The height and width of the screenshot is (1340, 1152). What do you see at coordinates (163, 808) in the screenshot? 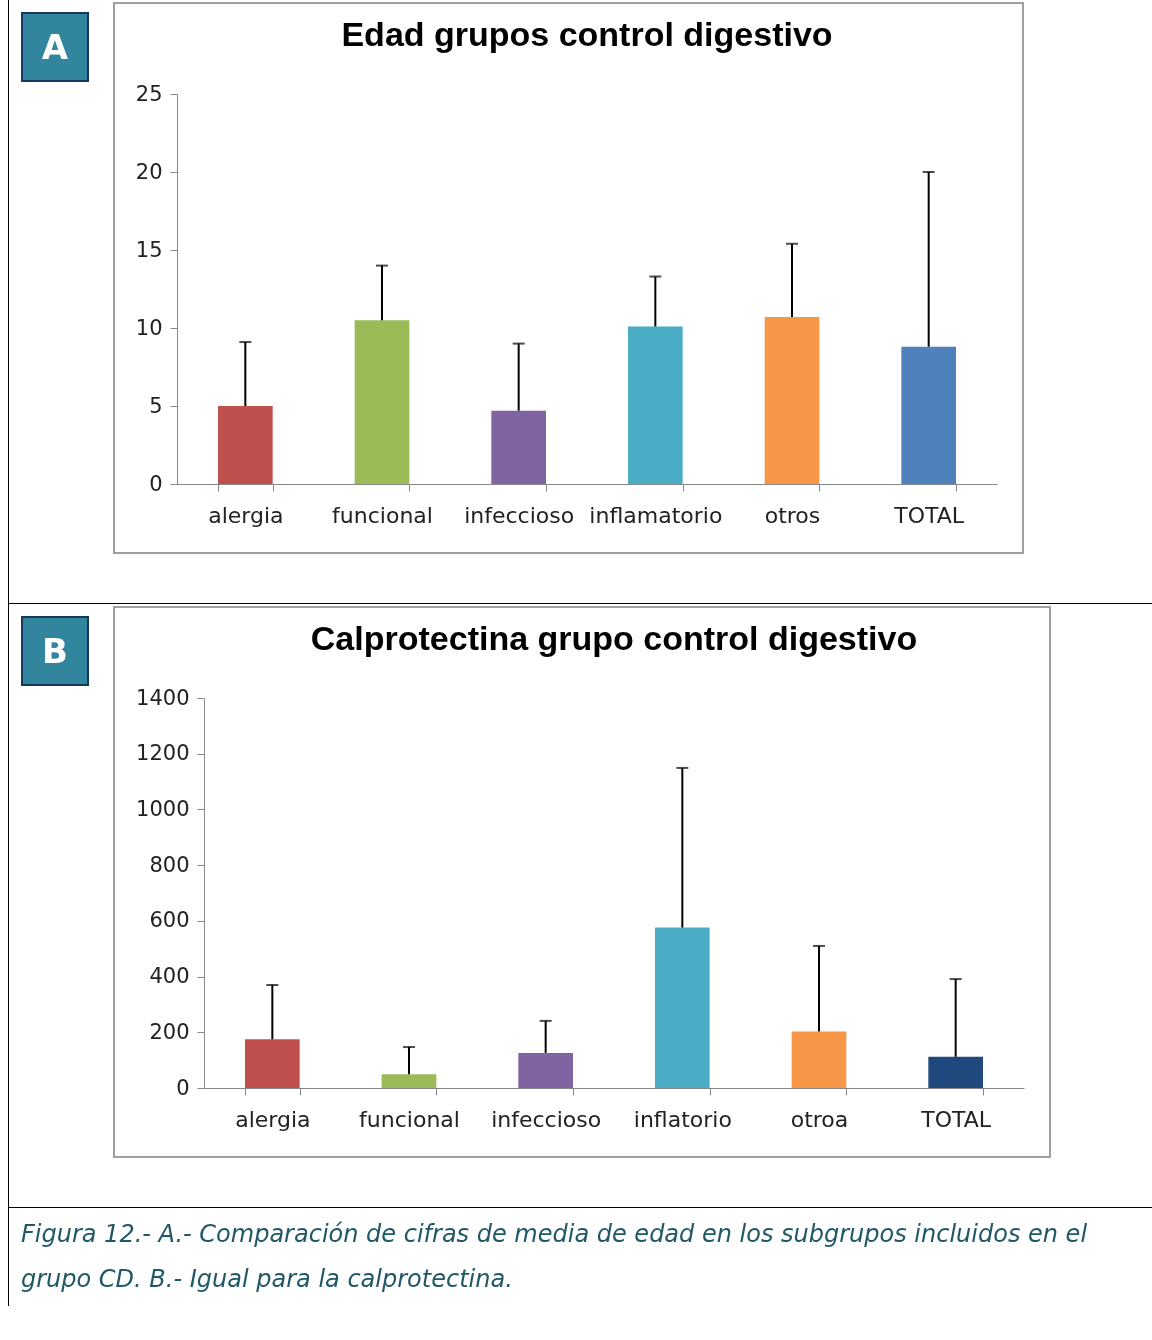
I see `y-tick-label: 1000` at bounding box center [163, 808].